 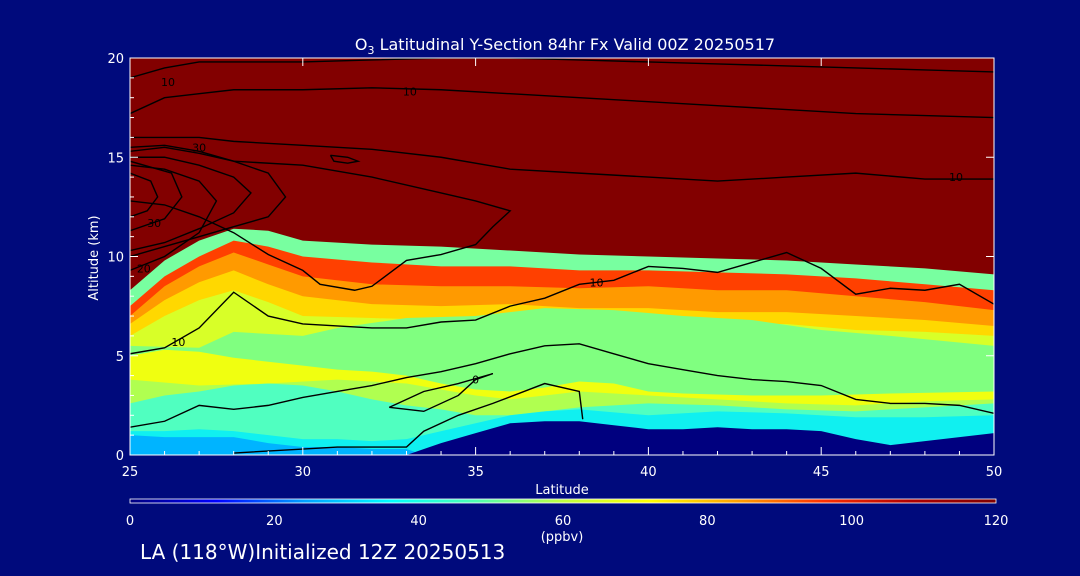 What do you see at coordinates (130, 472) in the screenshot?
I see `x-tick-label: 25` at bounding box center [130, 472].